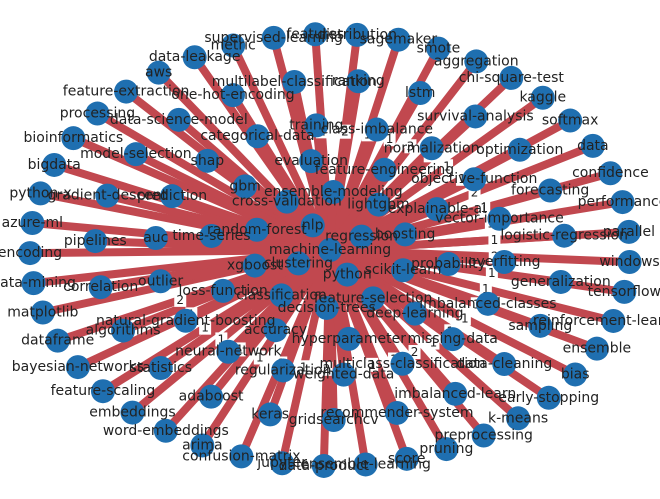  Describe the element at coordinates (504, 364) in the screenshot. I see `node-label-data-cleaning: data-cleaning` at that location.